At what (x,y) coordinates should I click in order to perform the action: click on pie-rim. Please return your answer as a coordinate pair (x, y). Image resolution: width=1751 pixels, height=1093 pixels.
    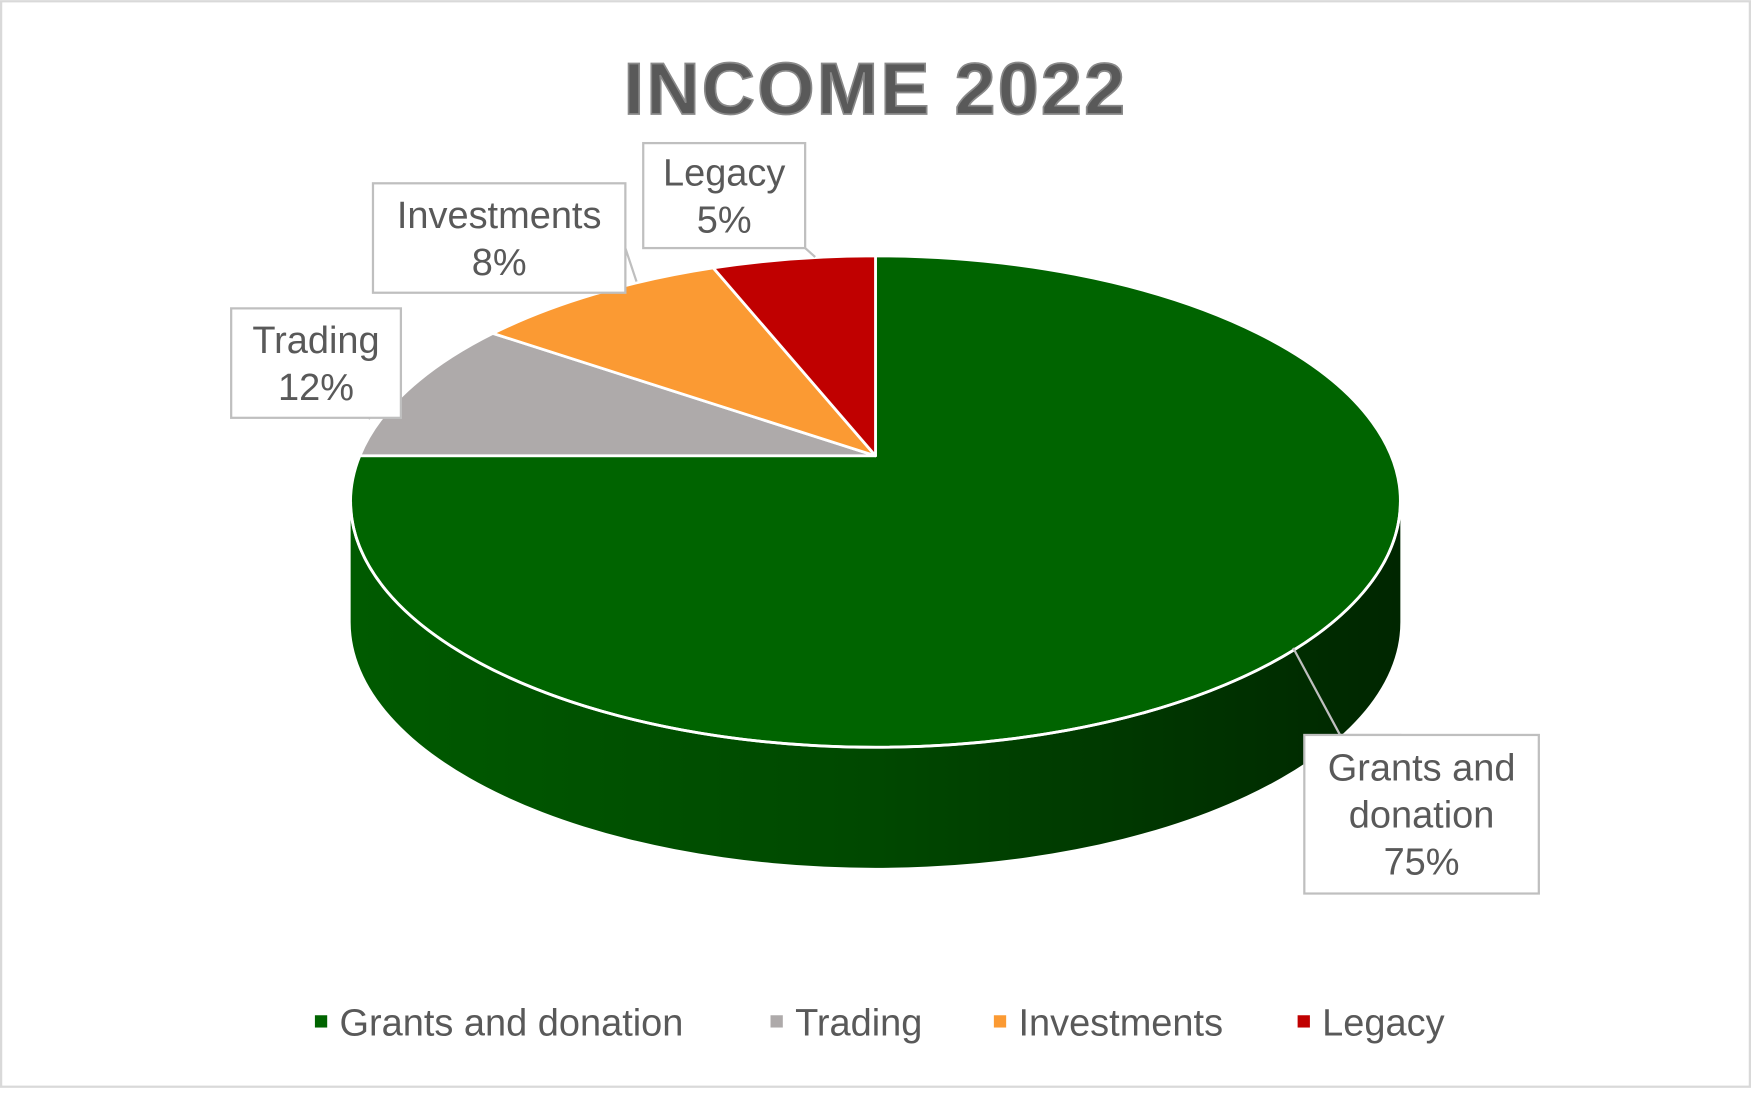
    Looking at the image, I should click on (875, 625).